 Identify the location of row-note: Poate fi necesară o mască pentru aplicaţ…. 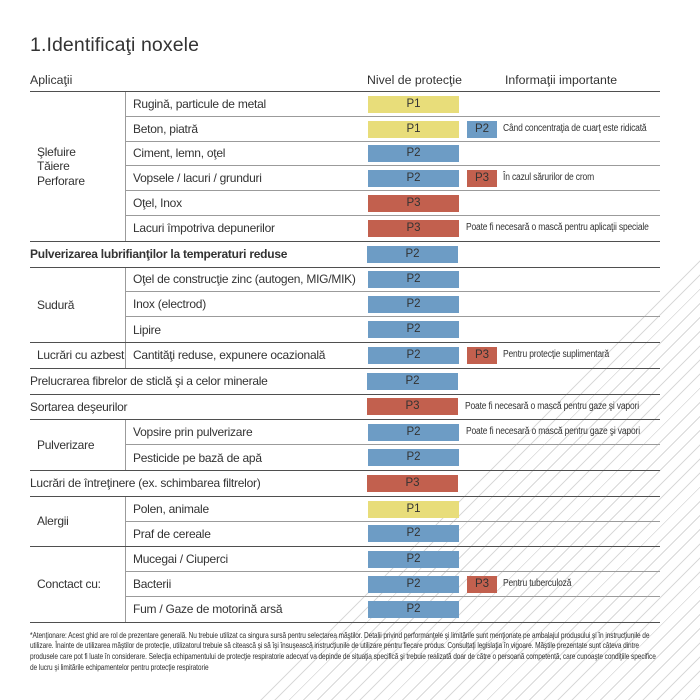
(557, 228).